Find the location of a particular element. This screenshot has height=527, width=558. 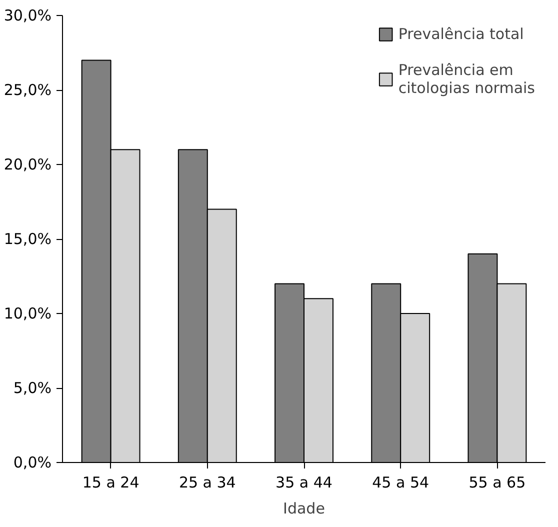

y-tick-label: 20,0% is located at coordinates (28, 165).